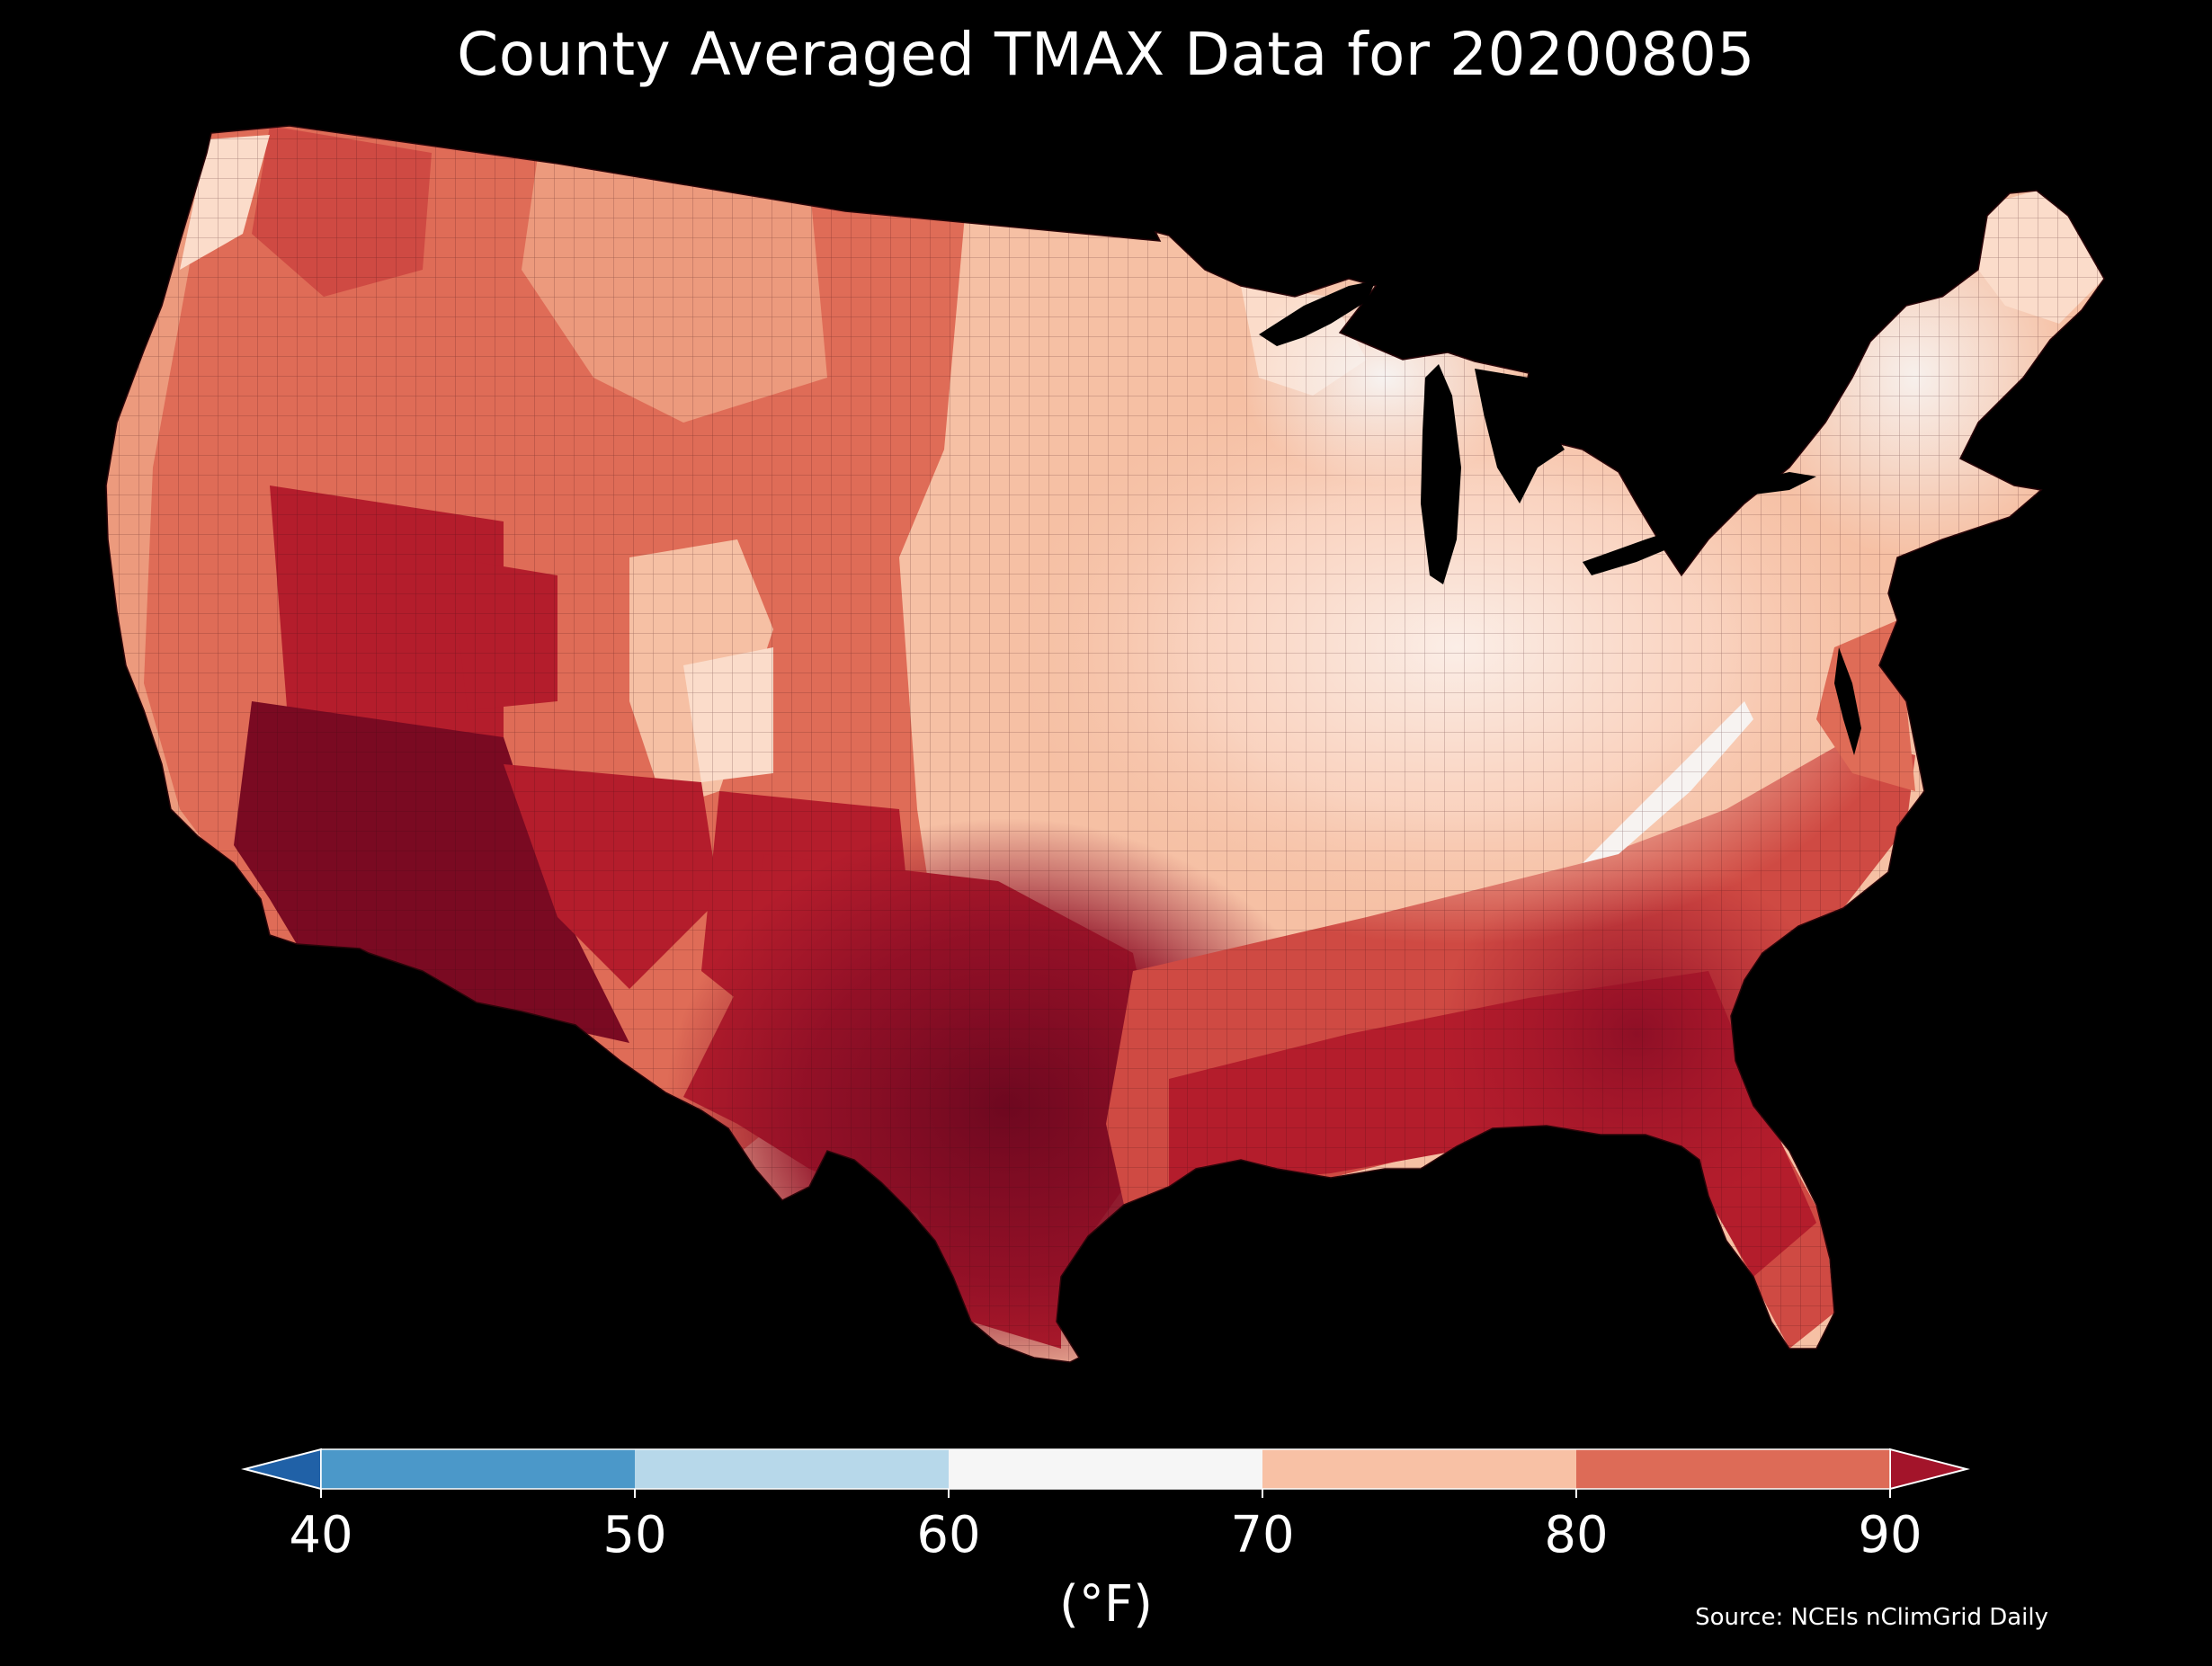  I want to click on lake-huron, so click(1520, 436).